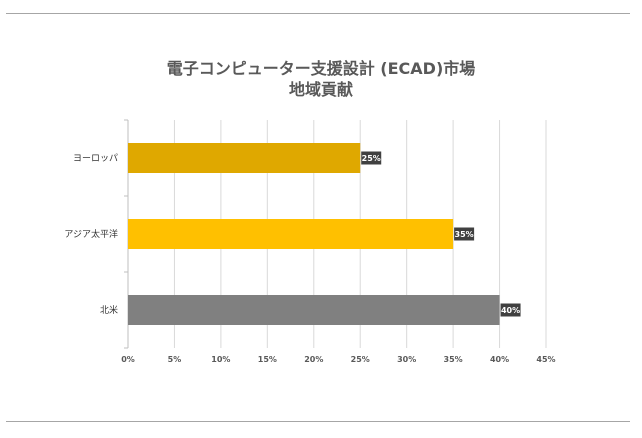 Image resolution: width=642 pixels, height=438 pixels. What do you see at coordinates (321, 68) in the screenshot?
I see `chart-title: 電子コンピューター支援設計 (ECAD)市場` at bounding box center [321, 68].